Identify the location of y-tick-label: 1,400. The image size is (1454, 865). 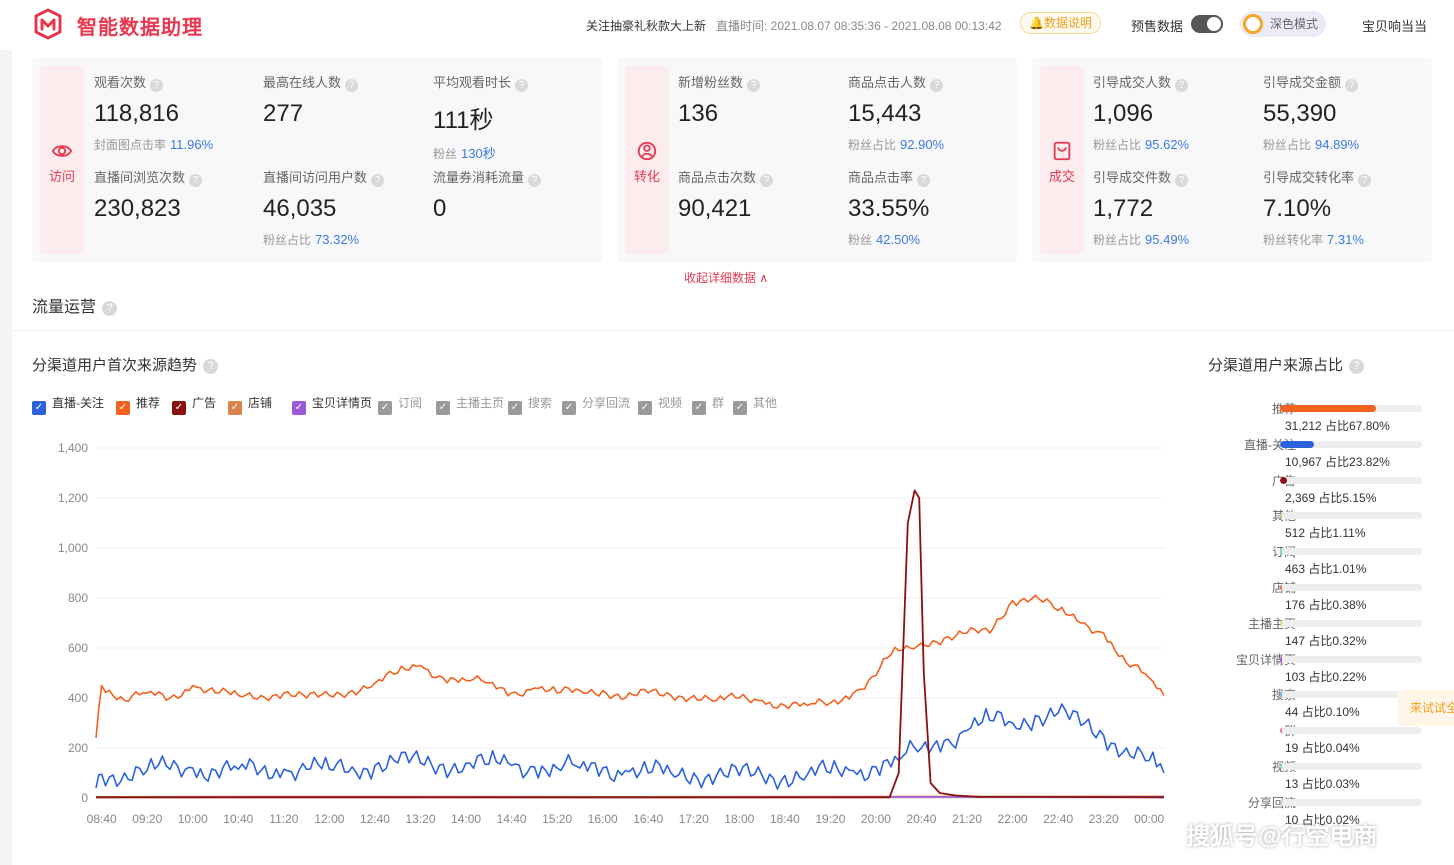
(73, 448).